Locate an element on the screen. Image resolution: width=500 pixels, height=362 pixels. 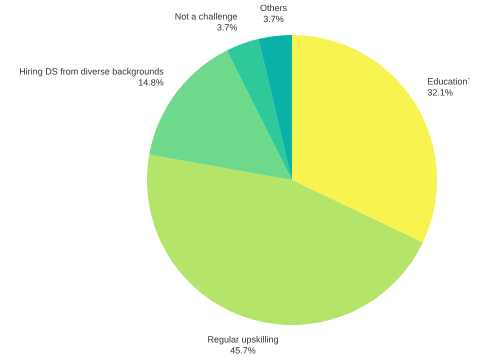
slice-label: Regular upskilling is located at coordinates (243, 339).